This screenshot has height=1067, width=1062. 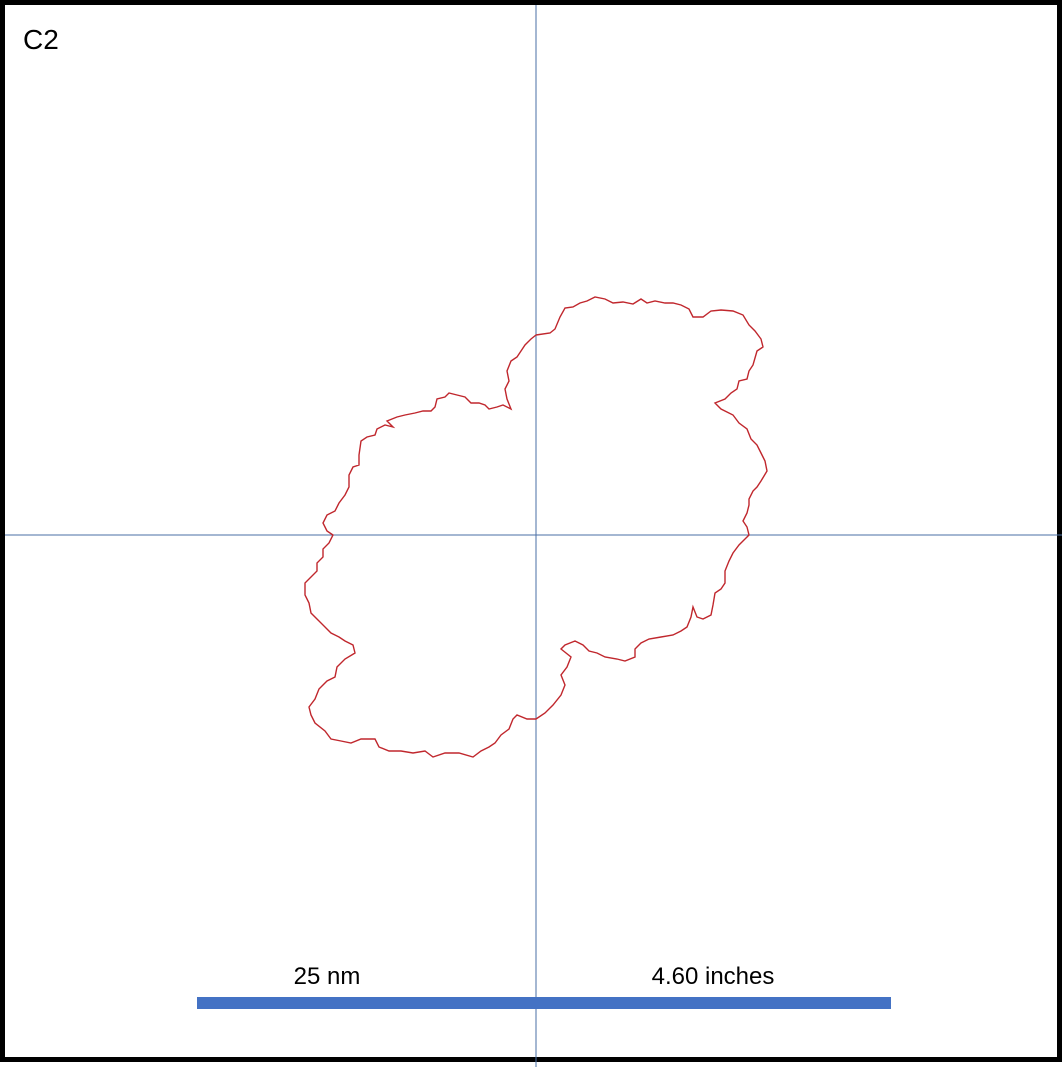 What do you see at coordinates (327, 976) in the screenshot?
I see `scale-bar-left-label: 25 nm` at bounding box center [327, 976].